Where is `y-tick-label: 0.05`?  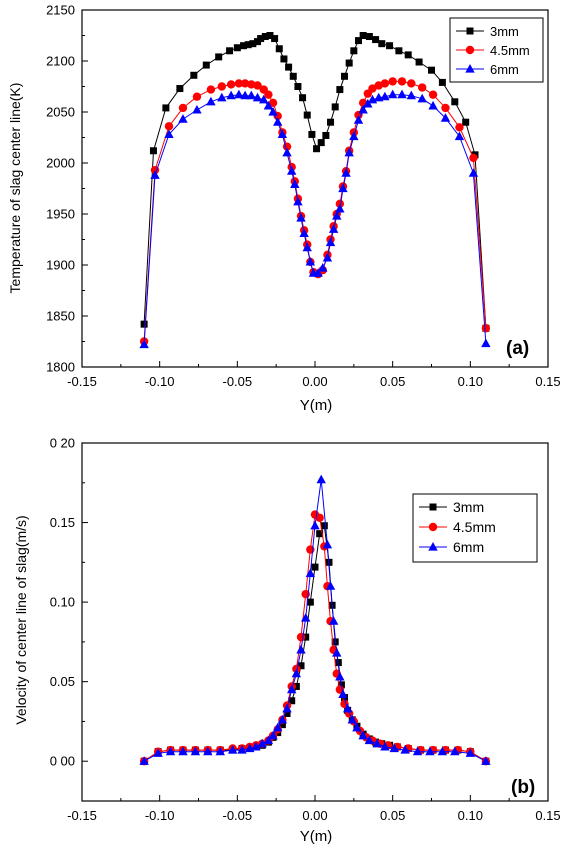 y-tick-label: 0.05 is located at coordinates (62, 681).